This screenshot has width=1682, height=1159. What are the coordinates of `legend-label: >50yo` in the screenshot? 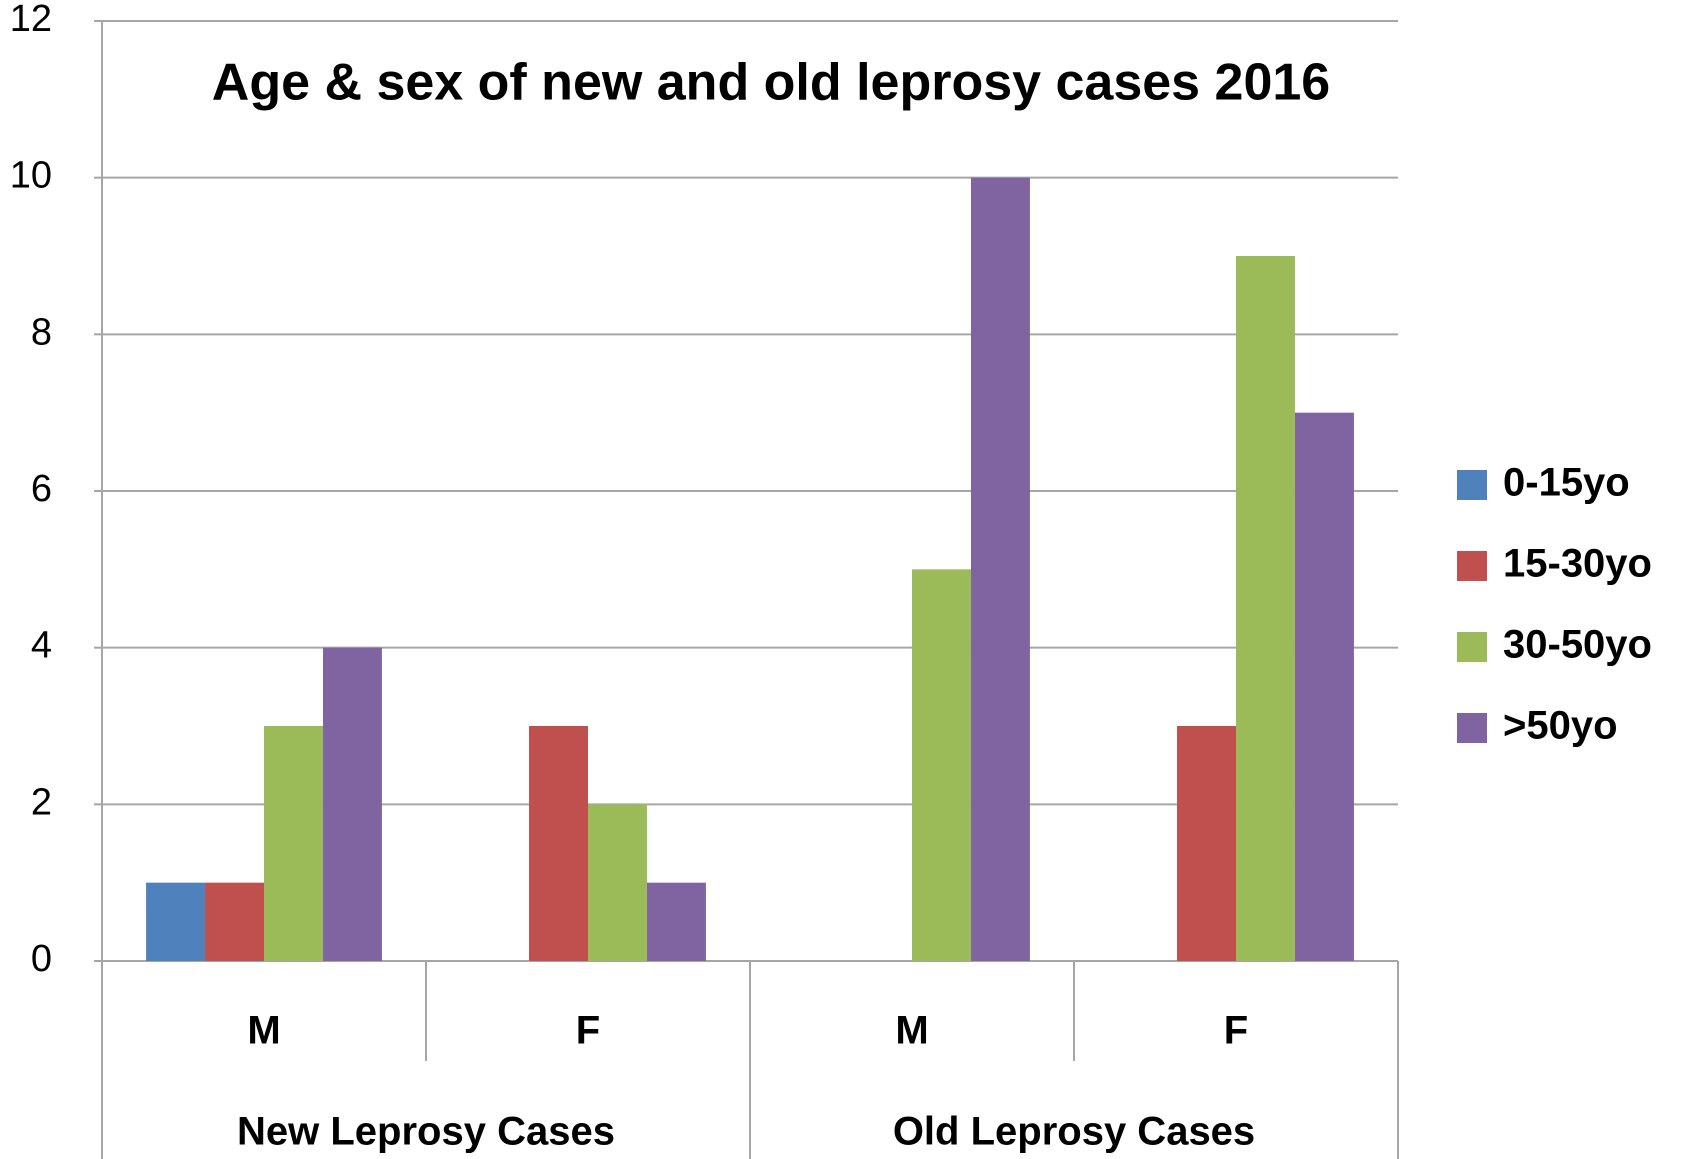 It's located at (1560, 726).